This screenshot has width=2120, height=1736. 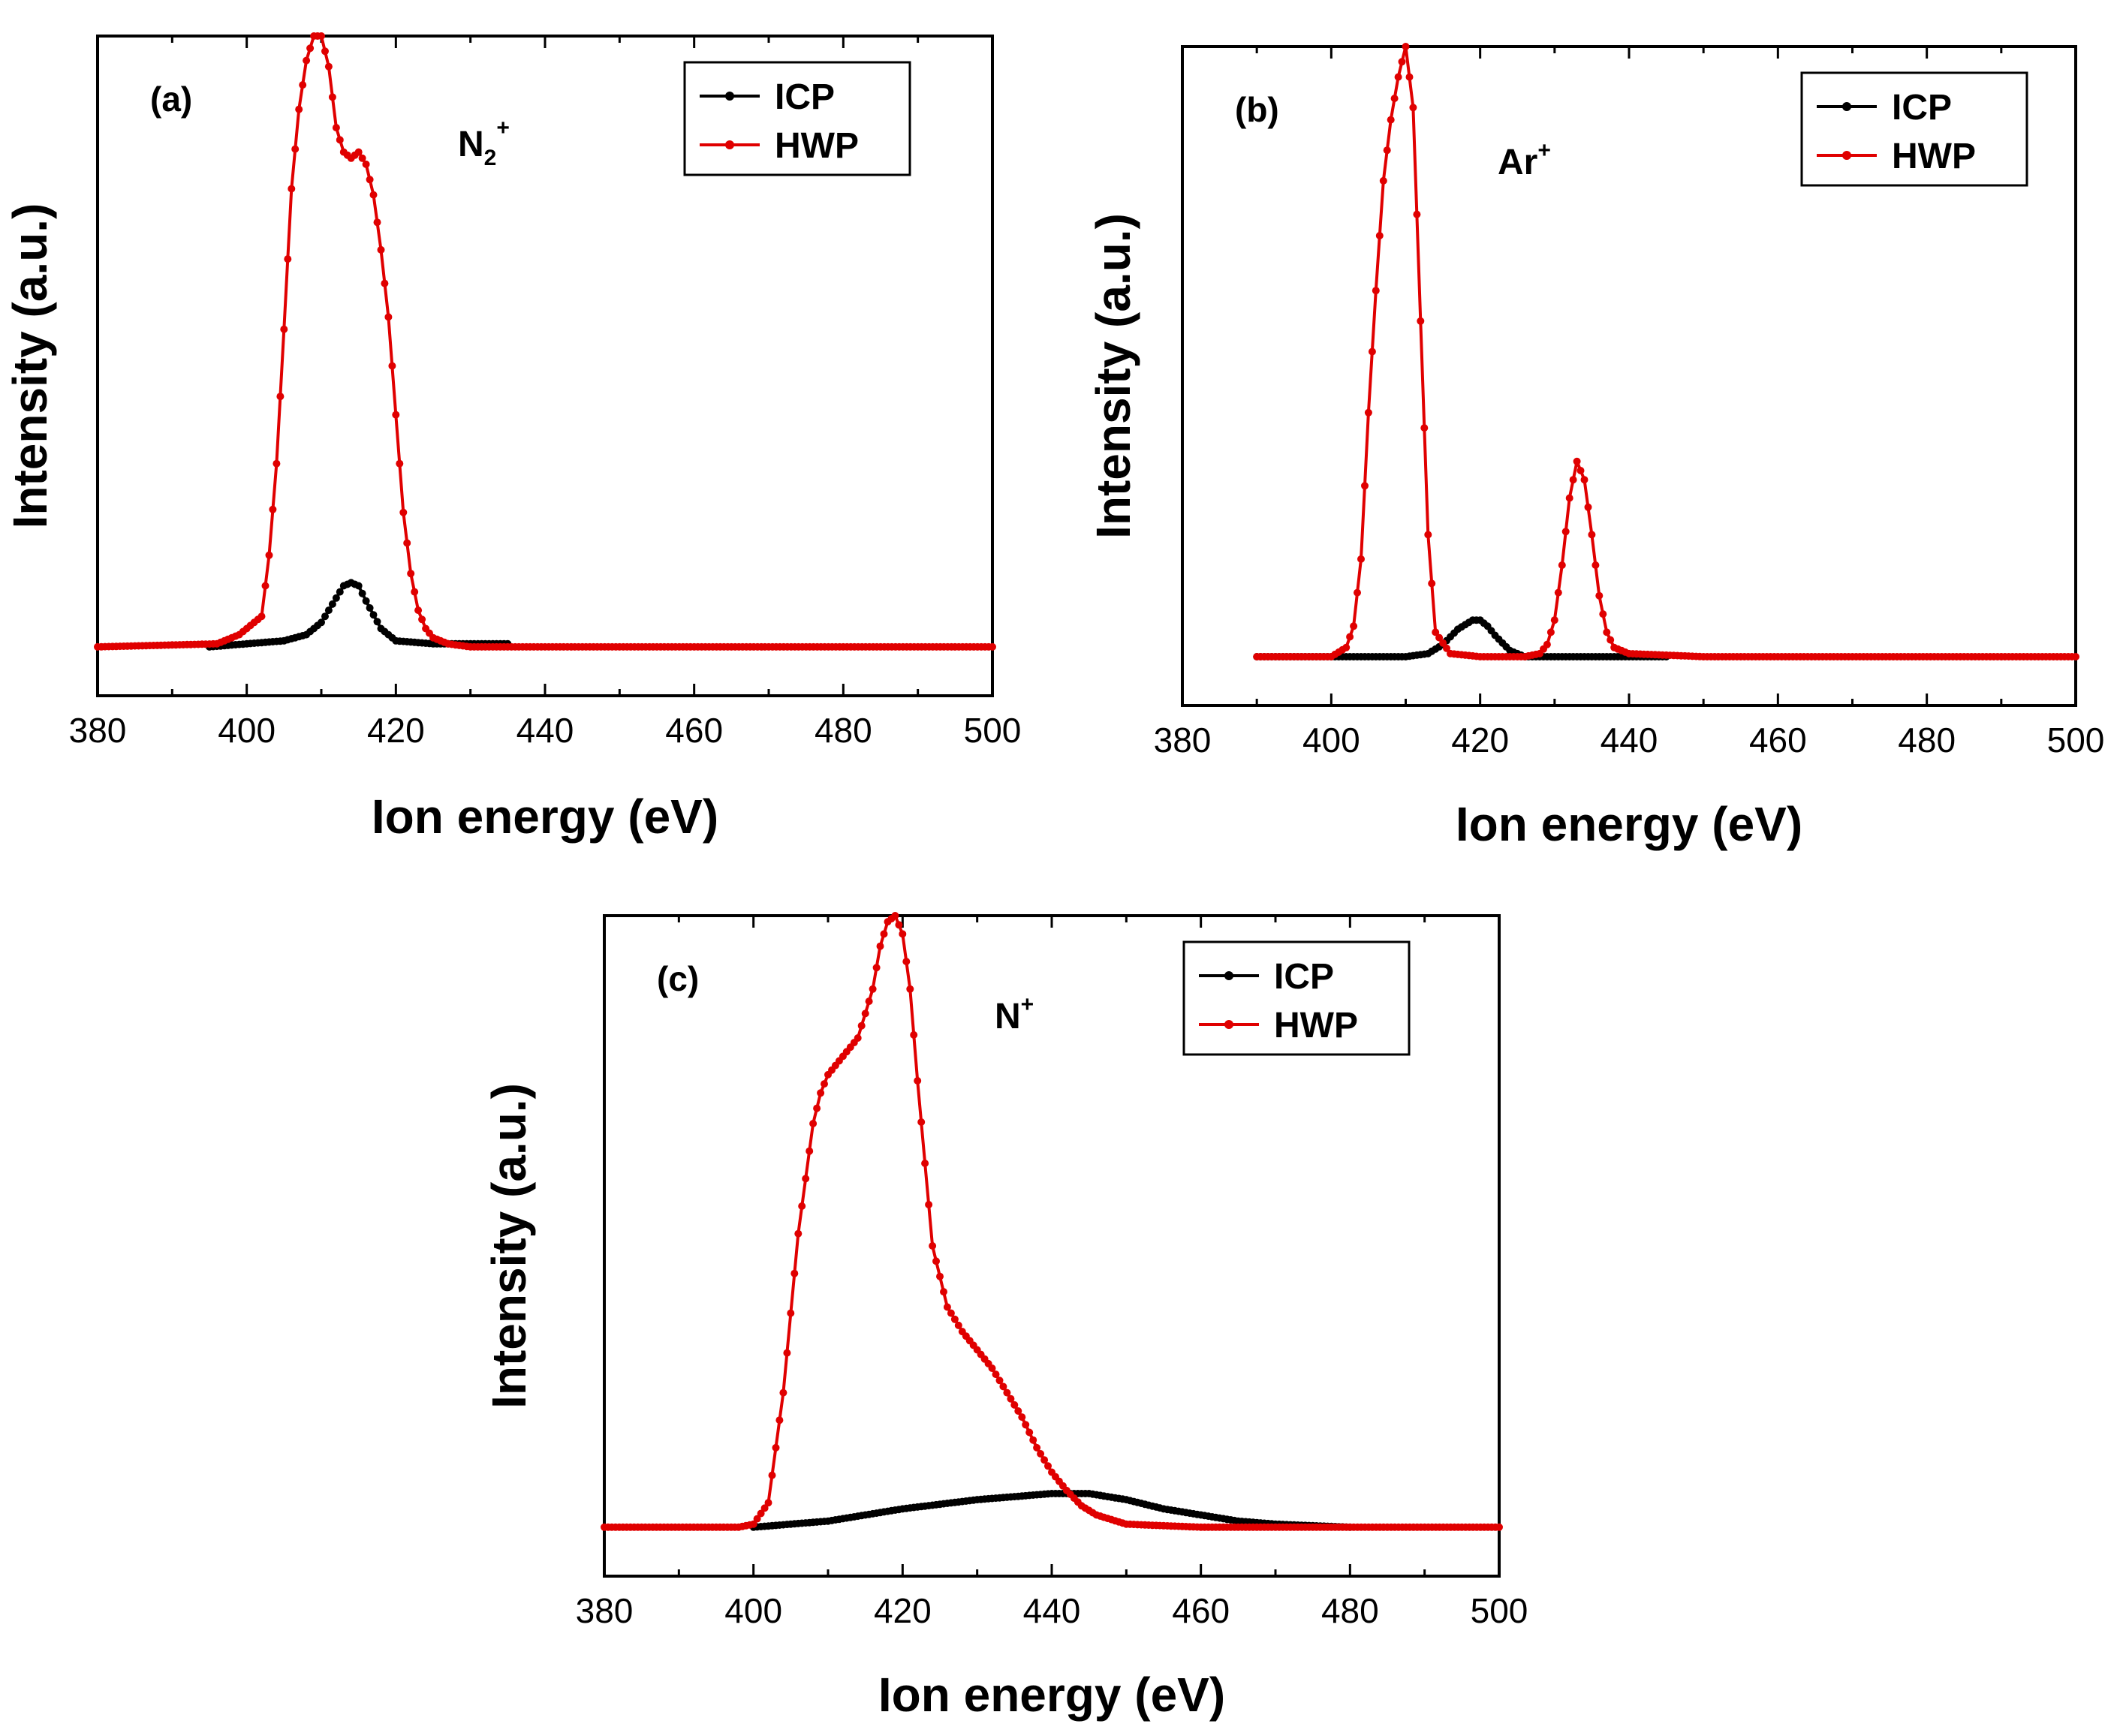 I want to click on ion-annotation-sub: 2, so click(x=491, y=158).